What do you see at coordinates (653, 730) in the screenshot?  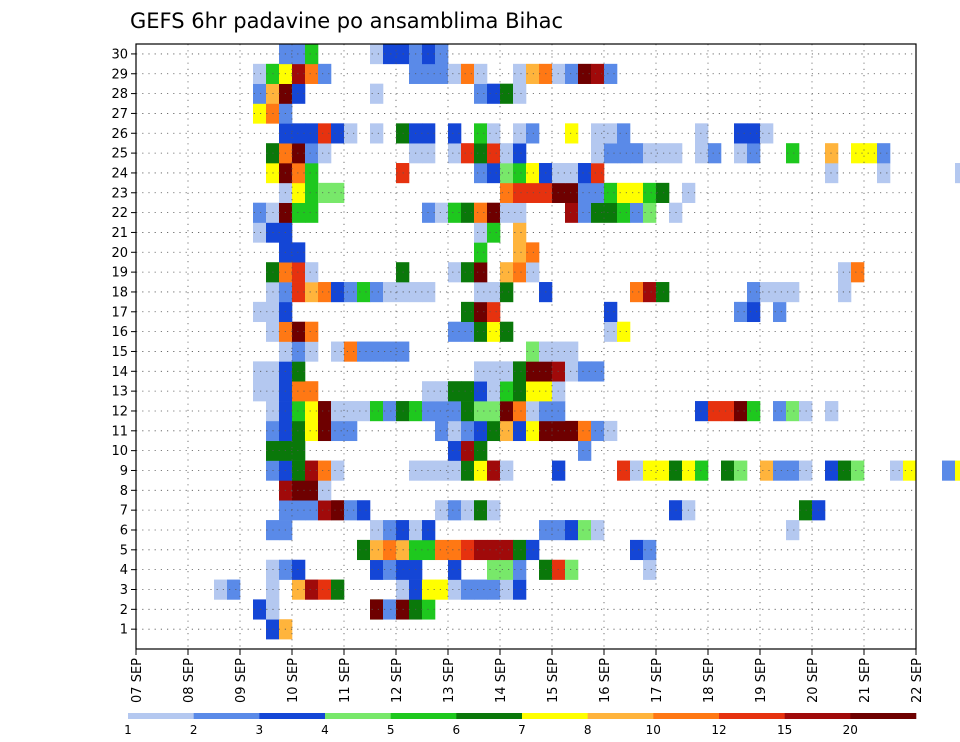 I see `colorbar-label: 10` at bounding box center [653, 730].